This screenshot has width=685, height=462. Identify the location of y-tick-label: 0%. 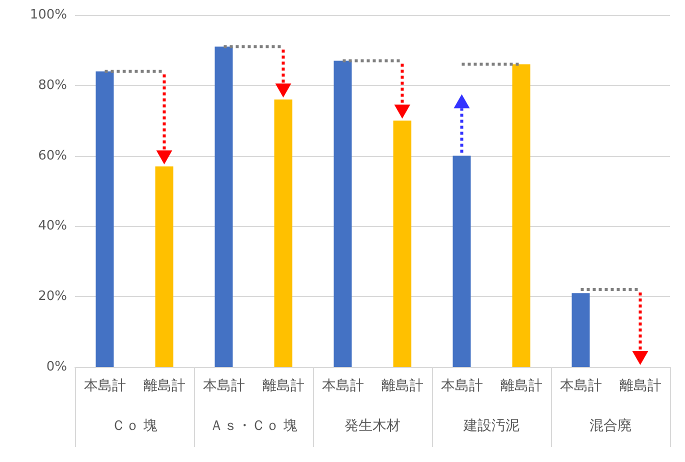
(56, 367).